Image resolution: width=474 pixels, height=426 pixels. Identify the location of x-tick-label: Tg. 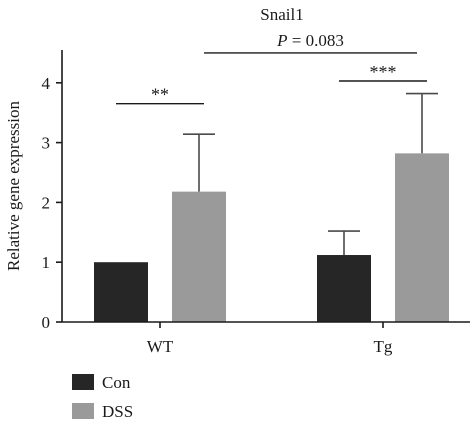
(383, 346).